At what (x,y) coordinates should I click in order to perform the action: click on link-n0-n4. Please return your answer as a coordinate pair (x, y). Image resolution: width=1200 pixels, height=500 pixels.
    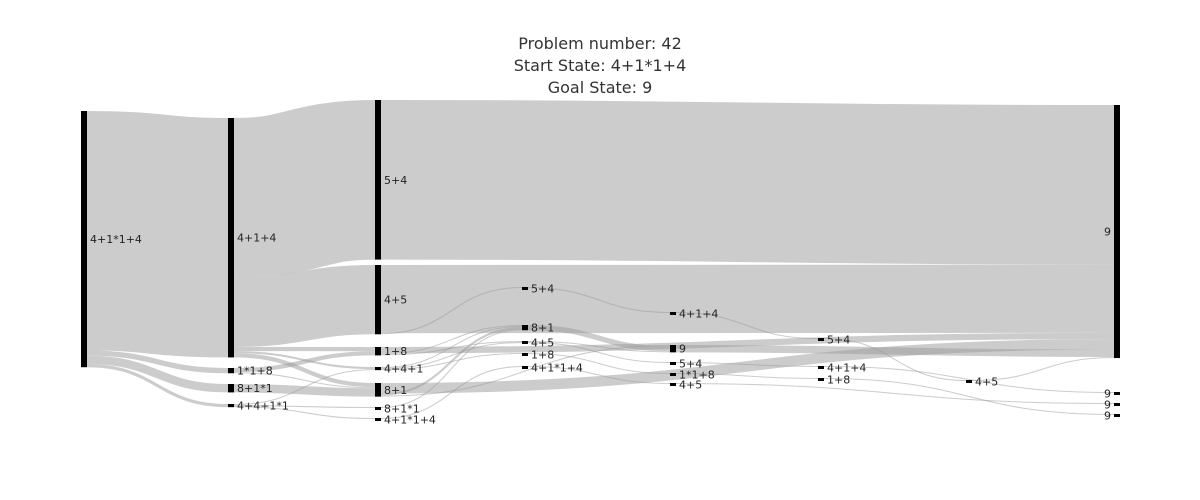
    Looking at the image, I should click on (157, 386).